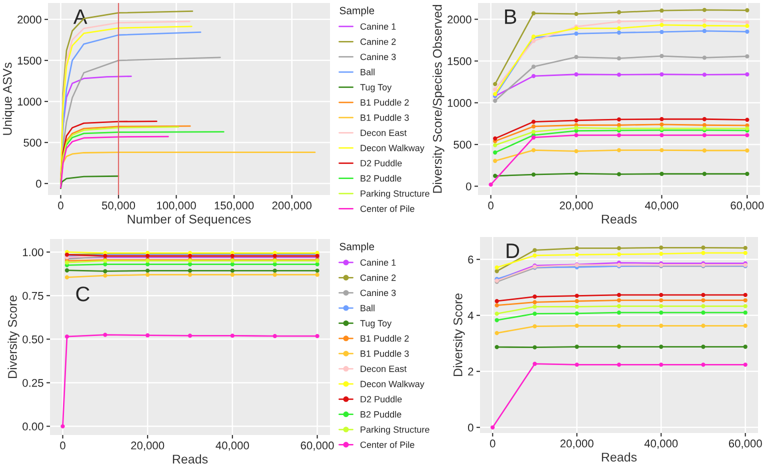 This screenshot has width=767, height=465. I want to click on y-tick-label: 0.75, so click(33, 296).